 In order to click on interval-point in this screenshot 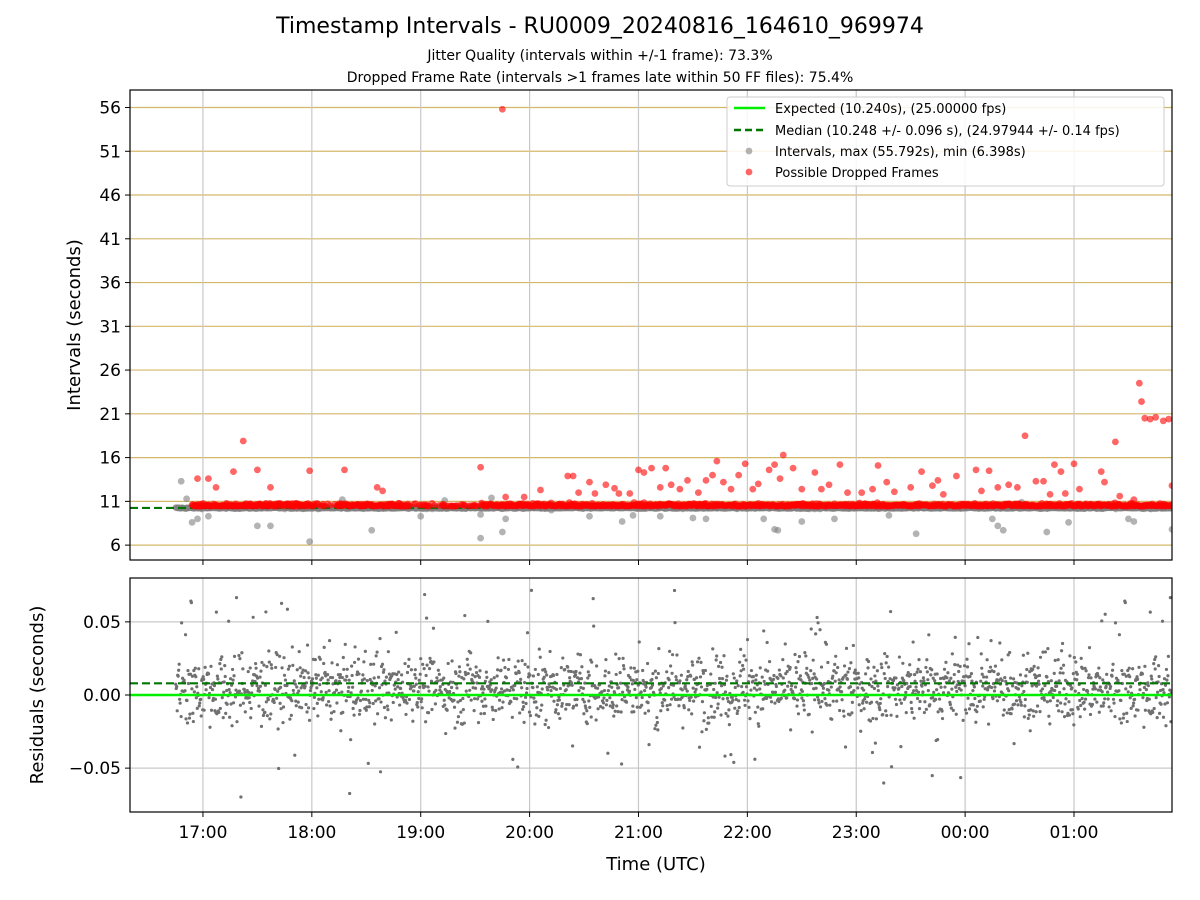, I will do `click(764, 519)`.